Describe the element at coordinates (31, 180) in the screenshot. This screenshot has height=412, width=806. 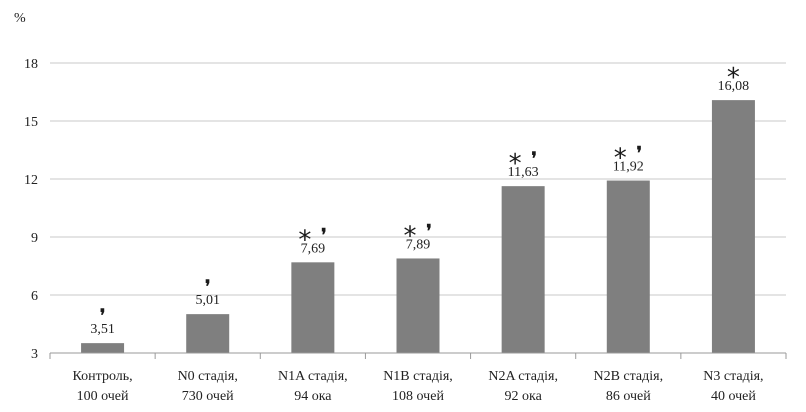
I see `y-tick-label: 12` at that location.